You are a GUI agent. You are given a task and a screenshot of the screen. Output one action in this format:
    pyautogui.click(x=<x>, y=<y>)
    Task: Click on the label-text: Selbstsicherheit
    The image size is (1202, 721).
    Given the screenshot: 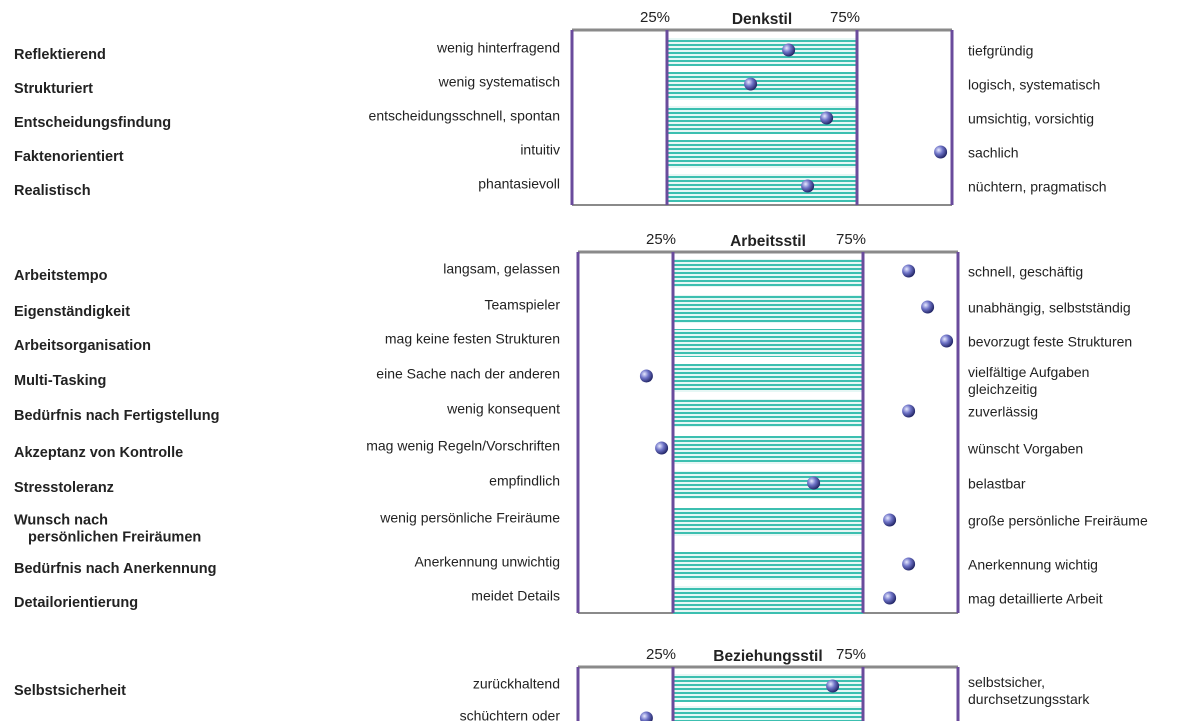 What is the action you would take?
    pyautogui.click(x=70, y=691)
    